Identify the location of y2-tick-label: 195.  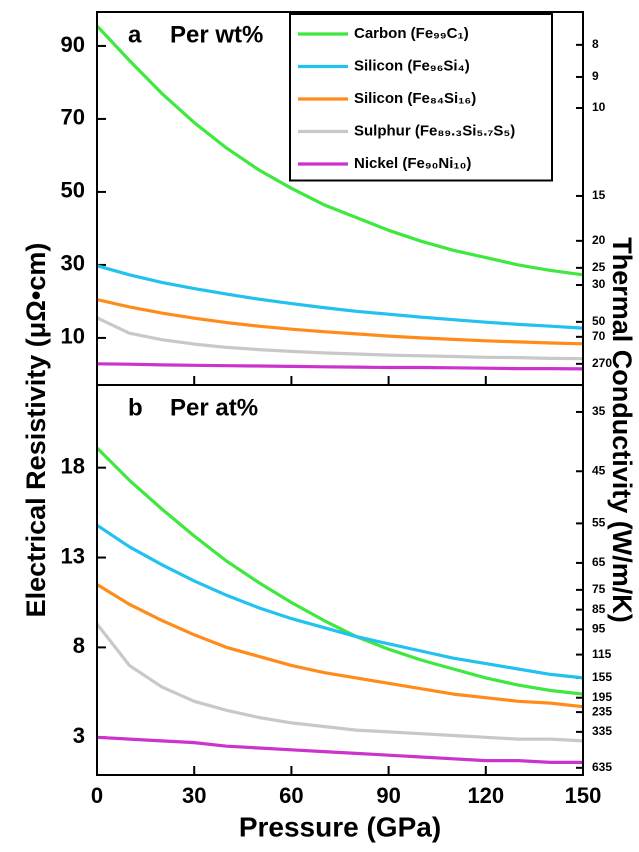
(602, 697).